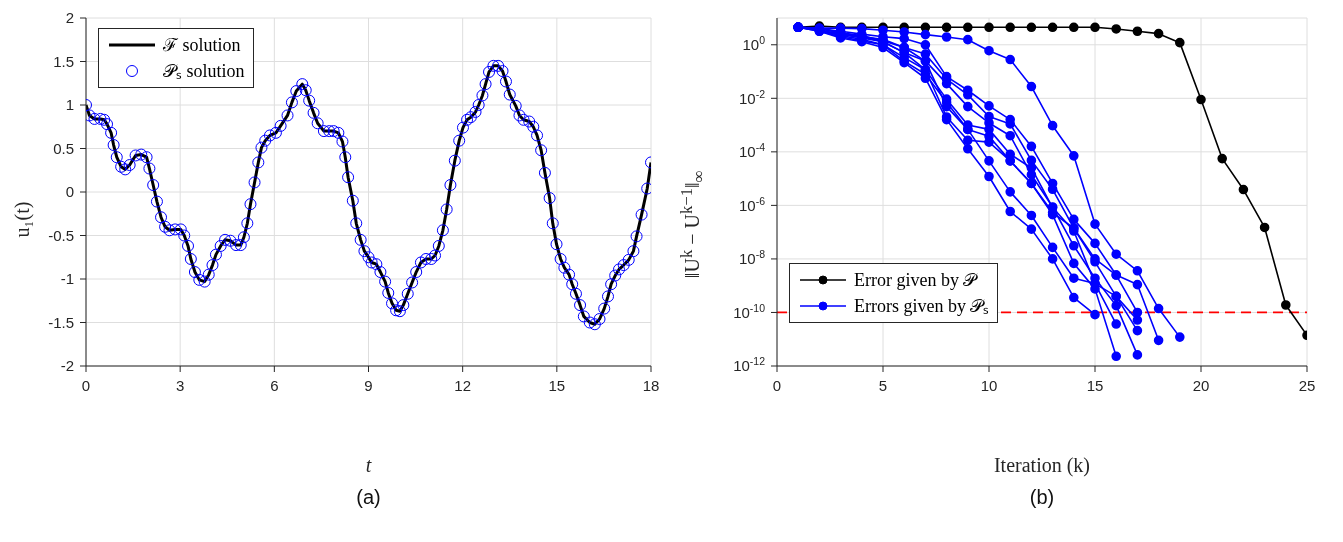  What do you see at coordinates (463, 385) in the screenshot?
I see `x-tick-label: 12` at bounding box center [463, 385].